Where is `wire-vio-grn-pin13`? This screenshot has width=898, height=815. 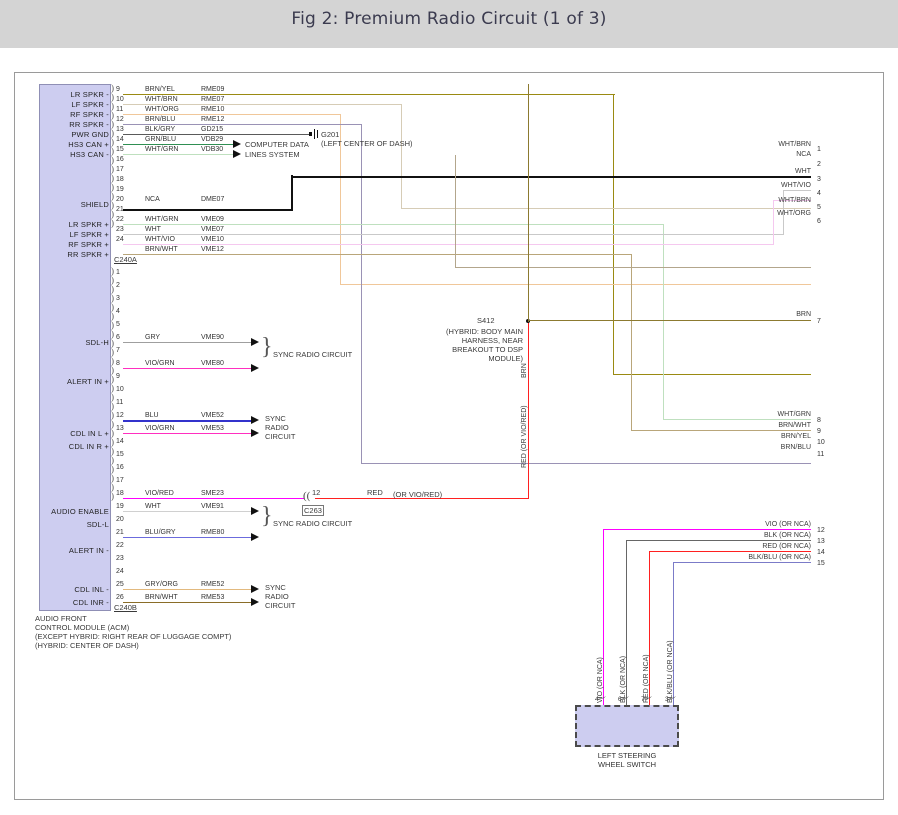
wire-vio-grn-pin13 is located at coordinates (187, 433).